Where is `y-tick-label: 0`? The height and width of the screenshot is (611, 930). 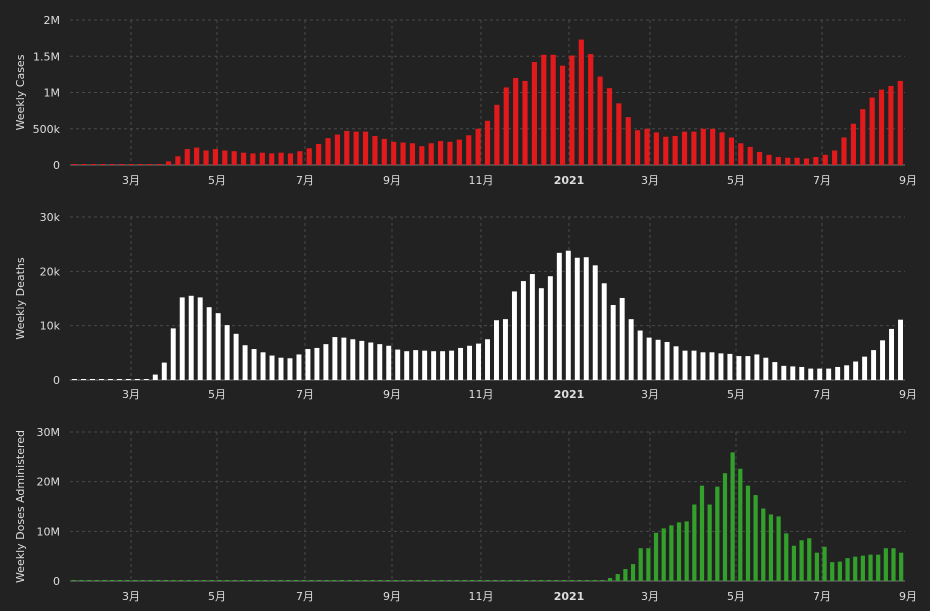
y-tick-label: 0 is located at coordinates (56, 165).